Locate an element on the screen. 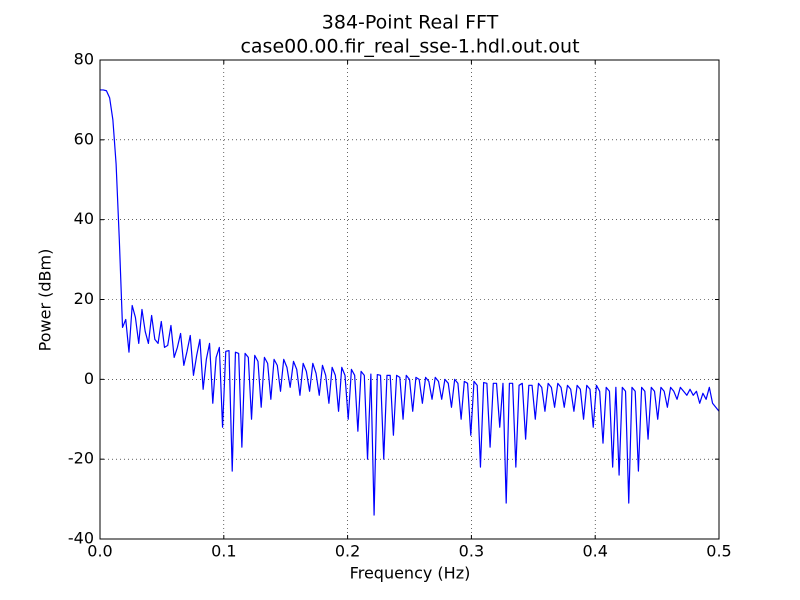 The width and height of the screenshot is (800, 600). x-tick-label: 0.4 is located at coordinates (594, 551).